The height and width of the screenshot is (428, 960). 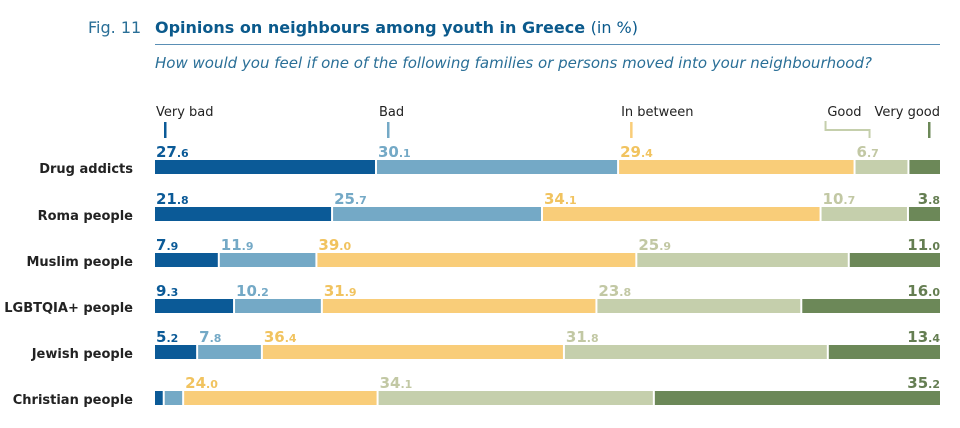 What do you see at coordinates (86, 216) in the screenshot?
I see `category-label: Roma people` at bounding box center [86, 216].